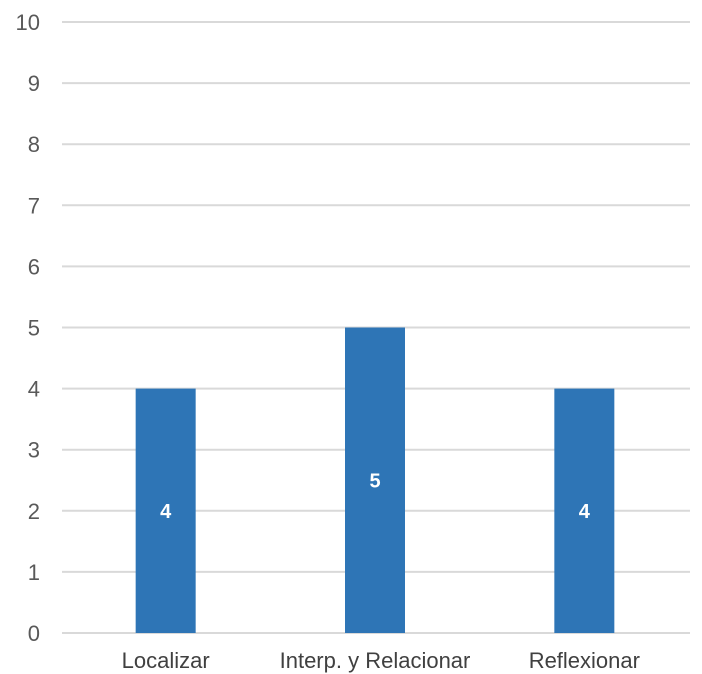 Image resolution: width=702 pixels, height=674 pixels. I want to click on data-labels: 4 5 4, so click(375, 496).